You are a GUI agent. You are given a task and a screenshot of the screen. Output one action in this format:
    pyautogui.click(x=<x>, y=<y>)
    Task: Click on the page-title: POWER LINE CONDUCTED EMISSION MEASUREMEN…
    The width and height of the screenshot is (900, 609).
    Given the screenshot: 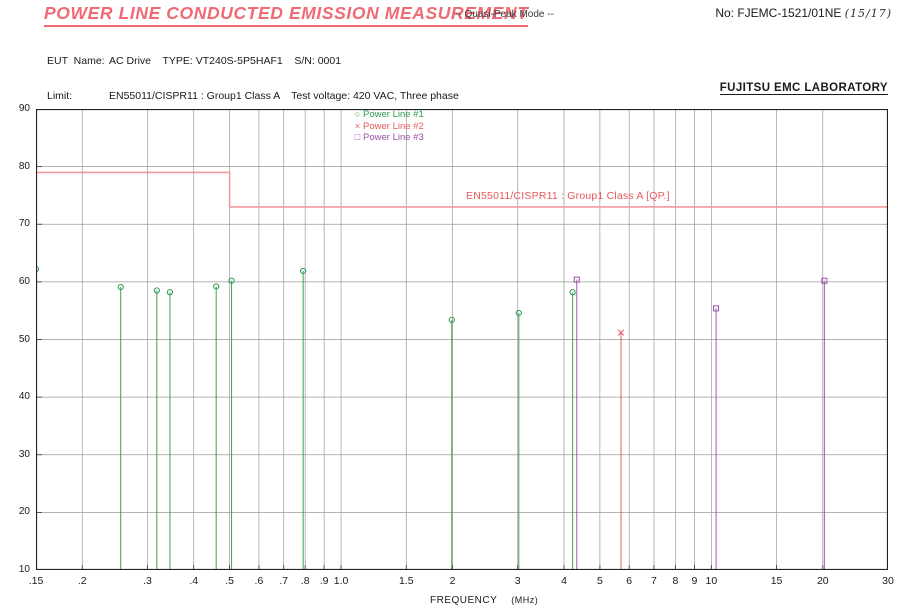 What is the action you would take?
    pyautogui.click(x=286, y=15)
    